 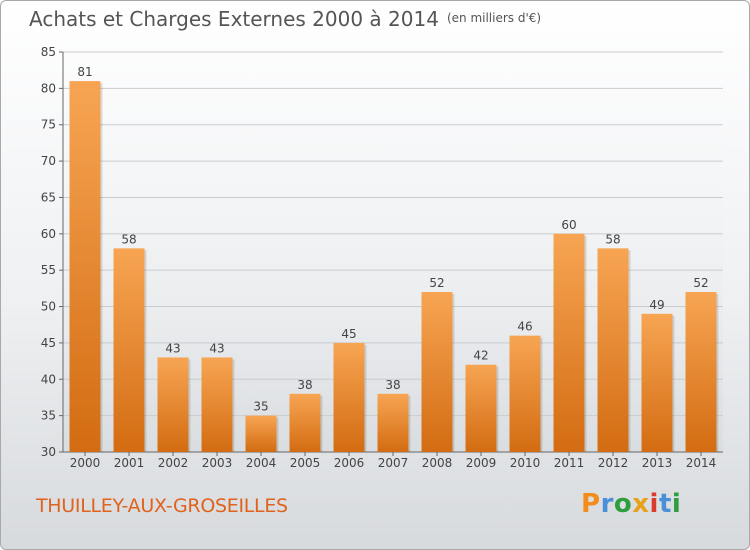 What do you see at coordinates (48, 270) in the screenshot?
I see `y-tick-label: 55` at bounding box center [48, 270].